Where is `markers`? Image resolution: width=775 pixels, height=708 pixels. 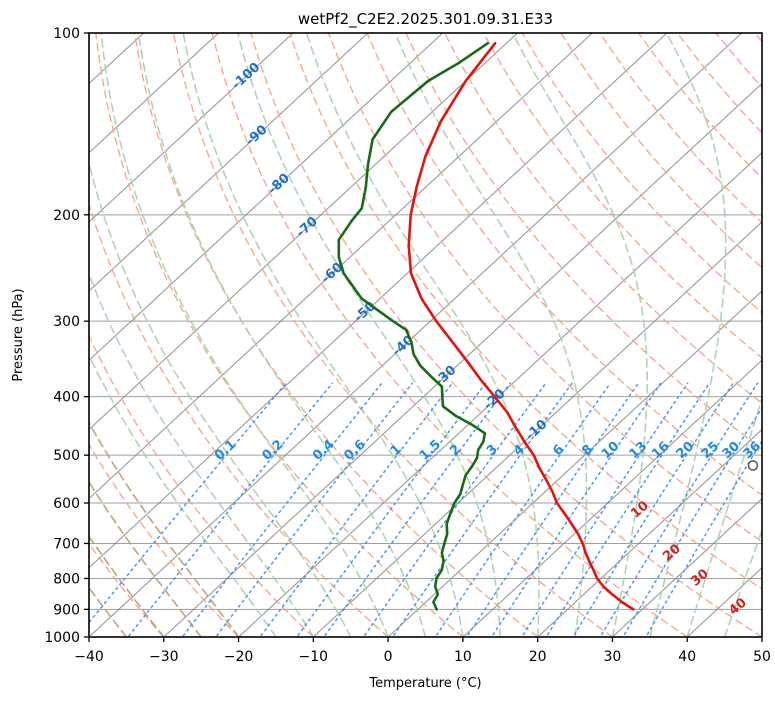
markers is located at coordinates (753, 465).